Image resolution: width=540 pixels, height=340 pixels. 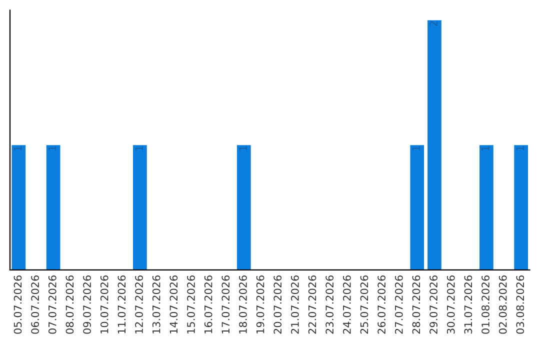 I want to click on x-tick-label: 30.07.2026, so click(x=450, y=304).